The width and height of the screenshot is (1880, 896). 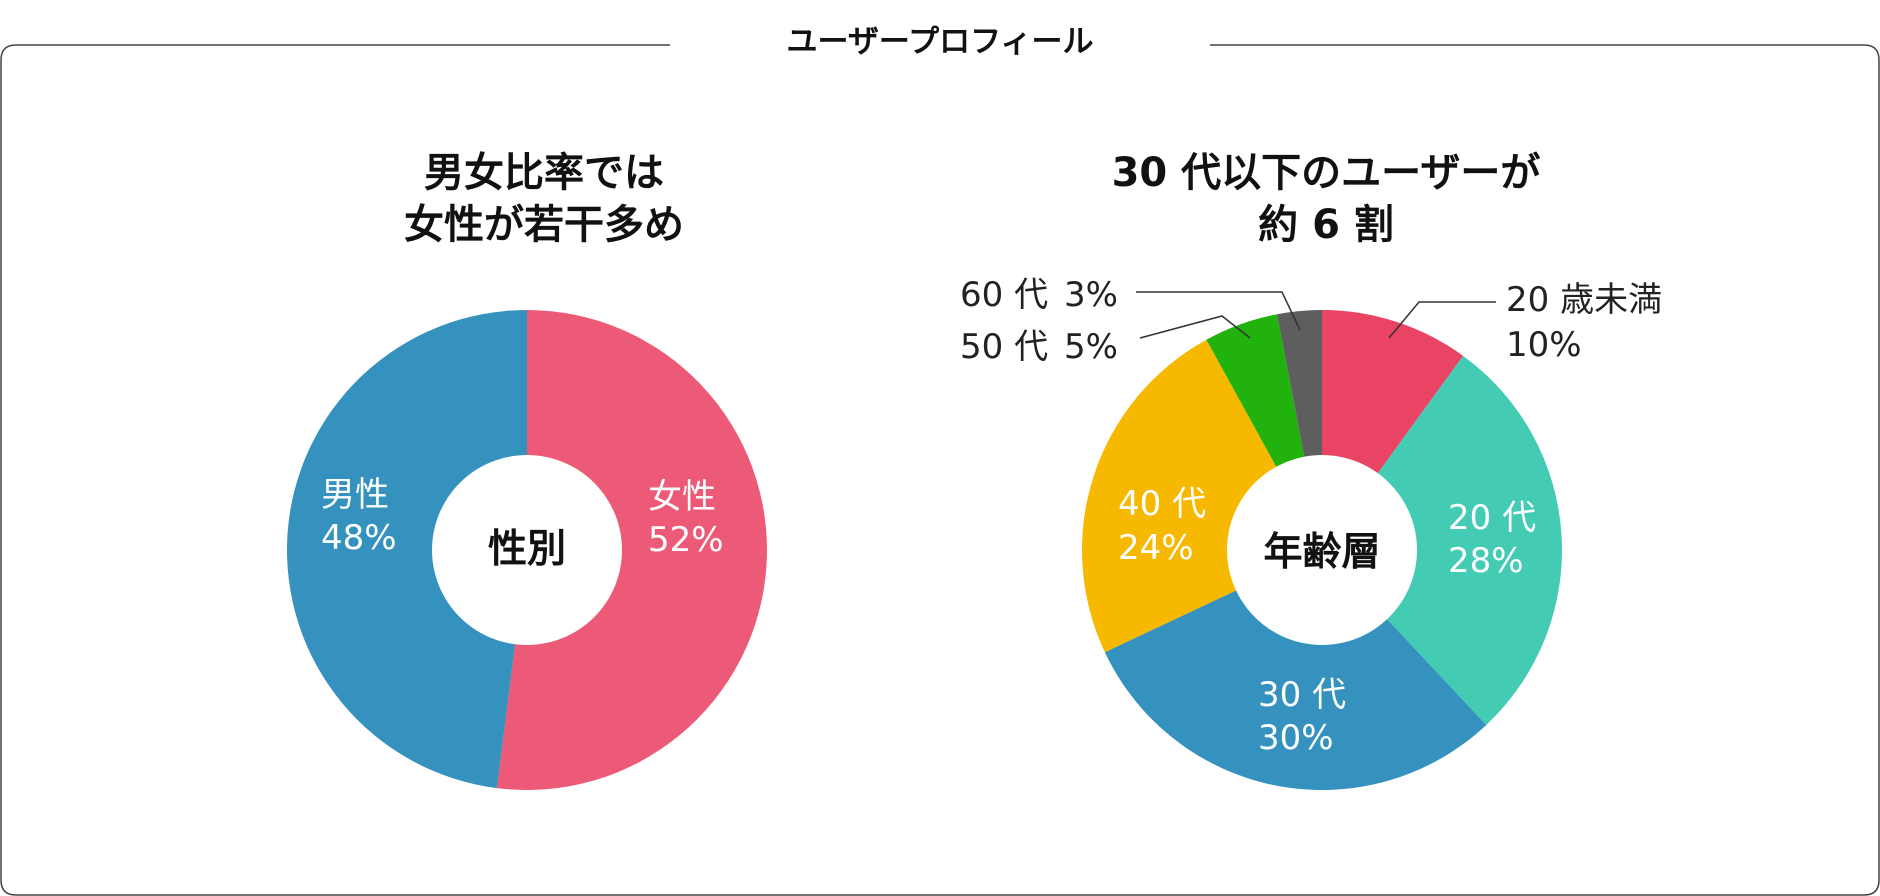 I want to click on slice-value-label: 3%, so click(x=1091, y=295).